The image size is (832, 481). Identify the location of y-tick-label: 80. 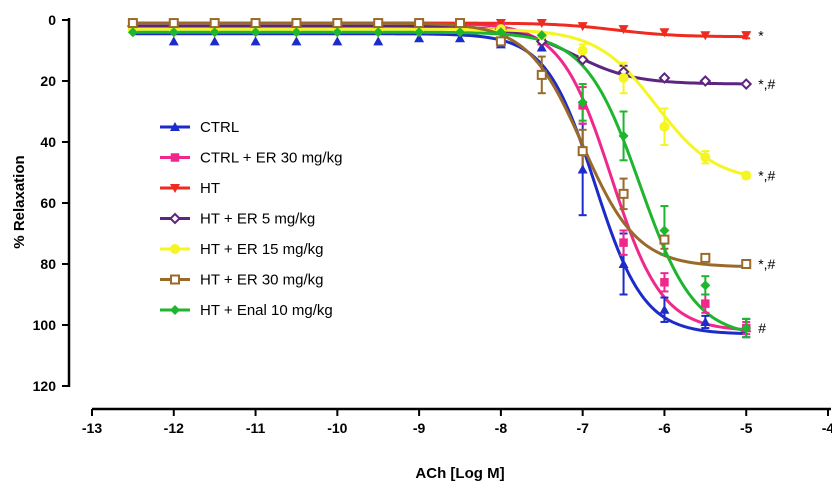
(48, 264).